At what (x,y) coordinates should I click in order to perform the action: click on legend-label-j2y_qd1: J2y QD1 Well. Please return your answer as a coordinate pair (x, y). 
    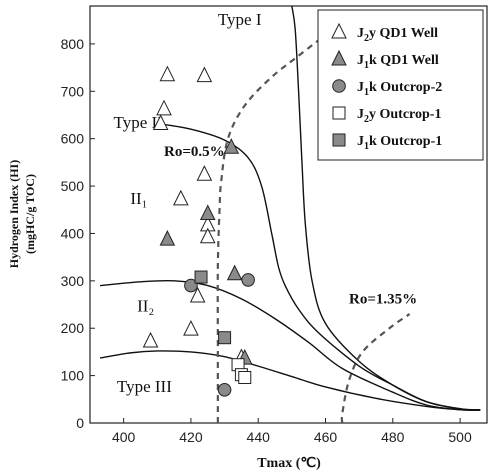
    Looking at the image, I should click on (397, 35).